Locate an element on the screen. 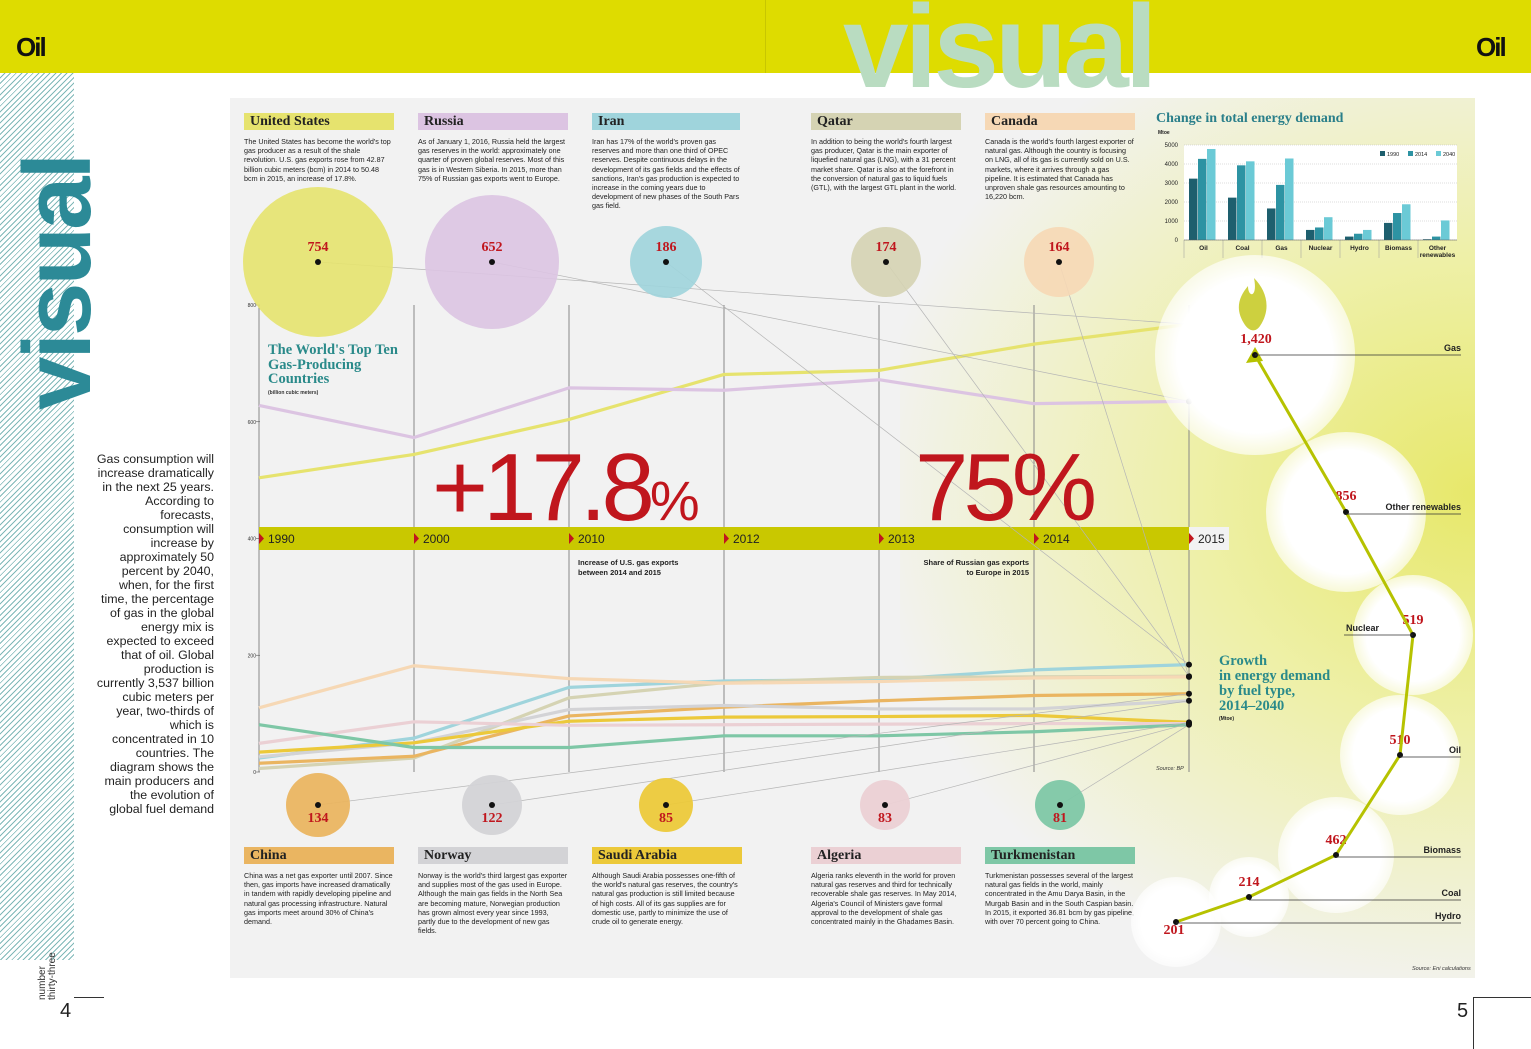 The width and height of the screenshot is (1531, 1049). bar-category-label: Gas is located at coordinates (1281, 248).